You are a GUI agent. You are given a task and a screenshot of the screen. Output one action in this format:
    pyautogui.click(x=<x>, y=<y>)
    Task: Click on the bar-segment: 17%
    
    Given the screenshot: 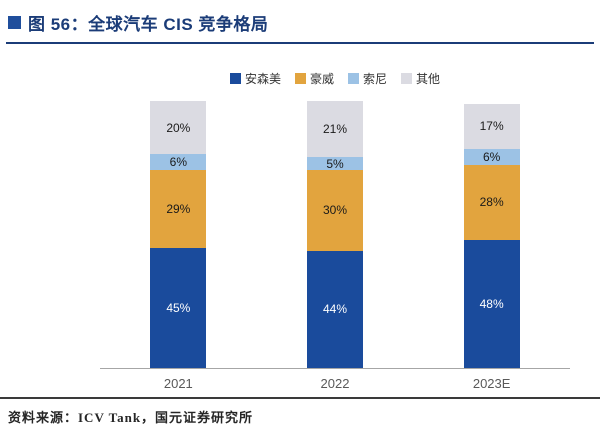 What is the action you would take?
    pyautogui.click(x=491, y=126)
    